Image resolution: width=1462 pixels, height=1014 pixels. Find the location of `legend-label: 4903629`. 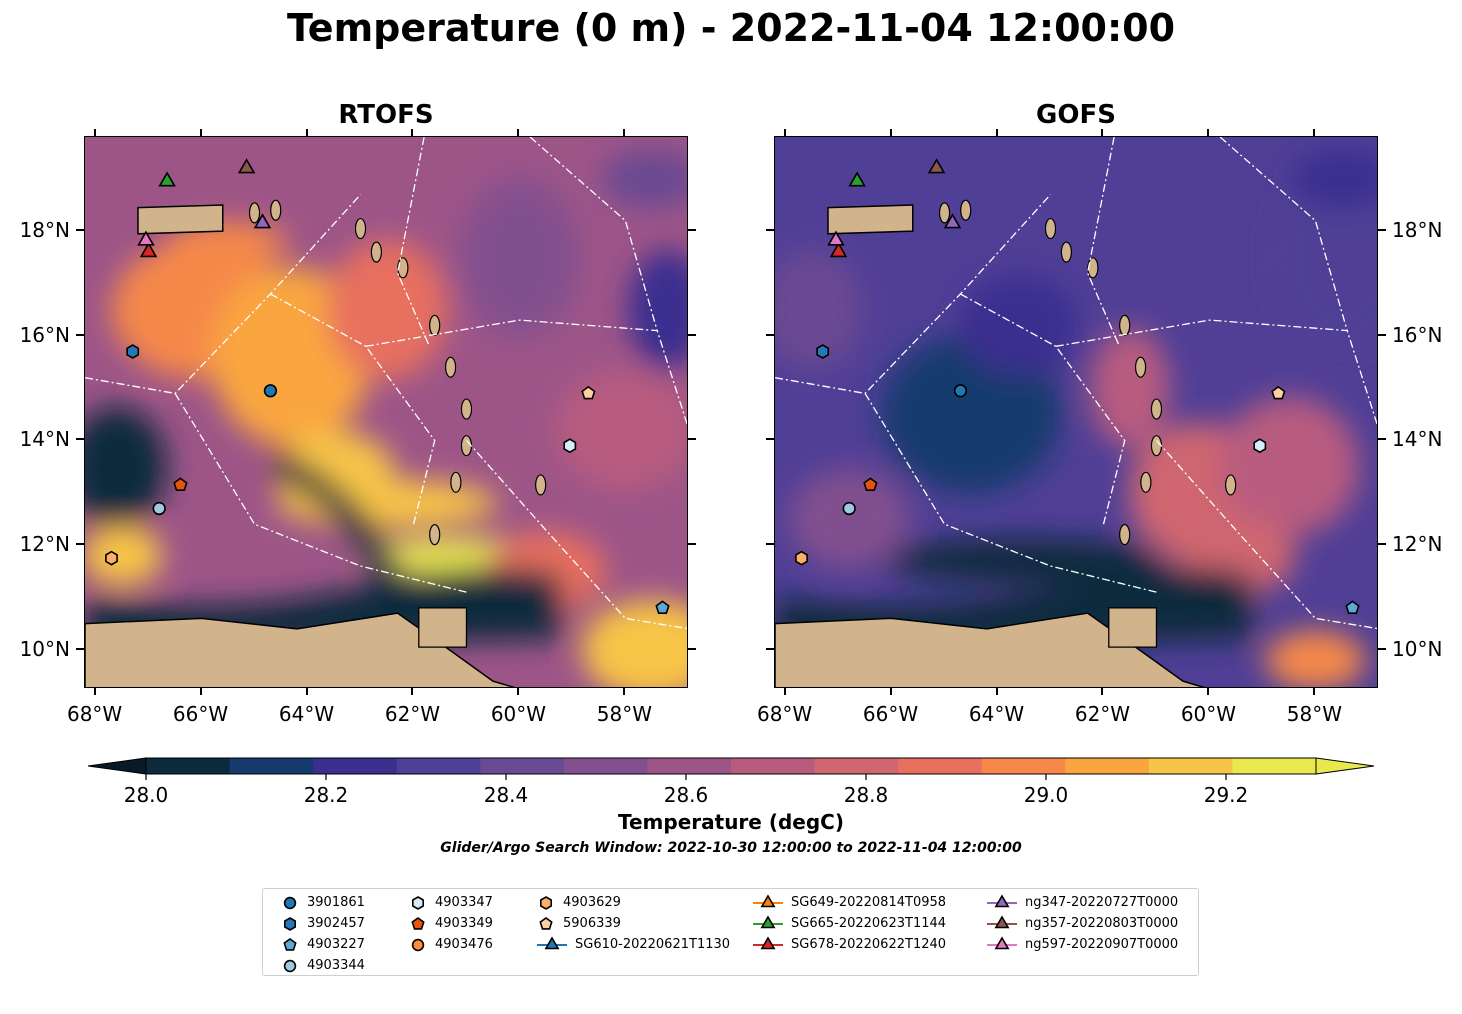

legend-label: 4903629 is located at coordinates (592, 902).